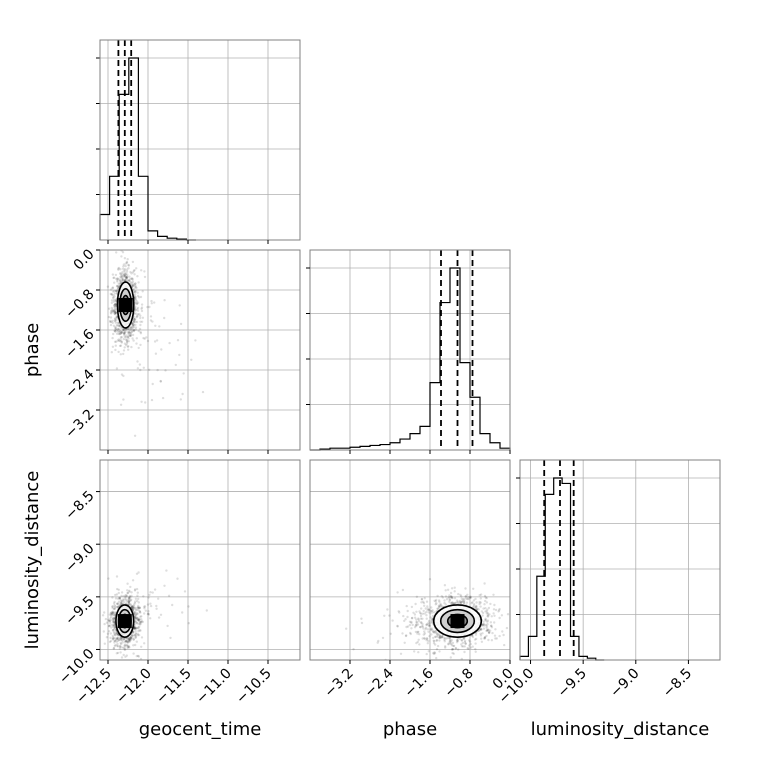 Image resolution: width=760 pixels, height=764 pixels. Describe the element at coordinates (154, 614) in the screenshot. I see `joint-content` at that location.